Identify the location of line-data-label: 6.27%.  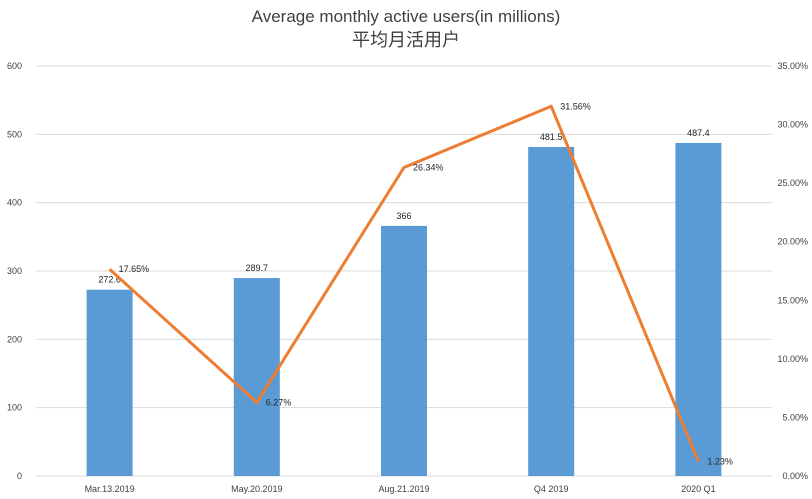
(279, 403).